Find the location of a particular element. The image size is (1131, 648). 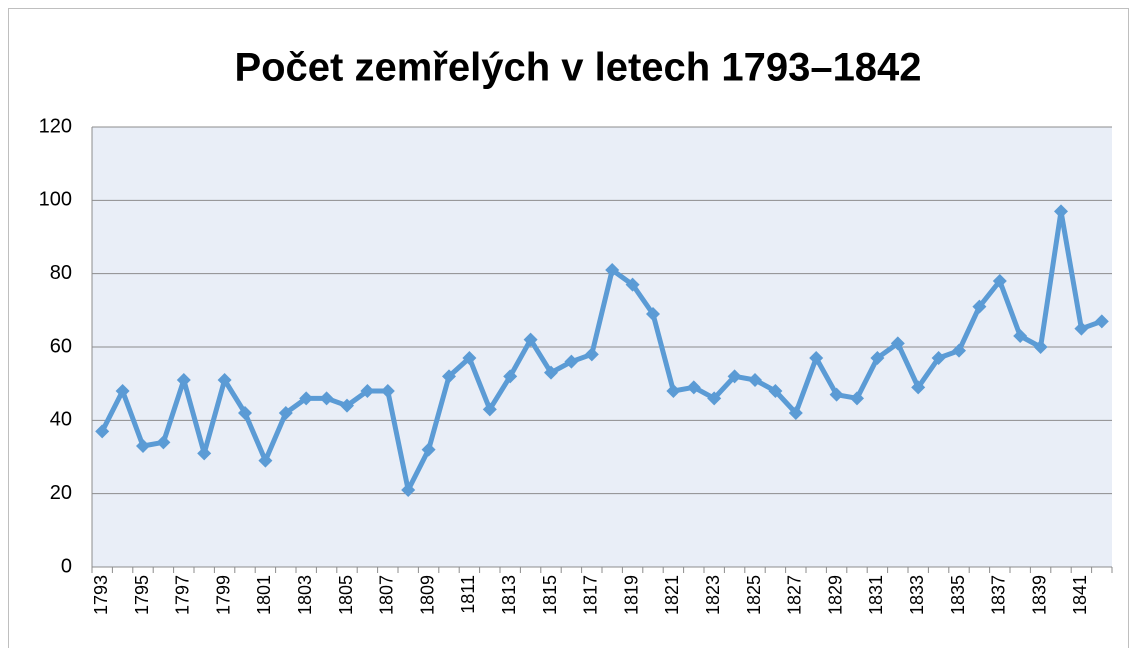

x-tick-label: 1815 is located at coordinates (550, 595).